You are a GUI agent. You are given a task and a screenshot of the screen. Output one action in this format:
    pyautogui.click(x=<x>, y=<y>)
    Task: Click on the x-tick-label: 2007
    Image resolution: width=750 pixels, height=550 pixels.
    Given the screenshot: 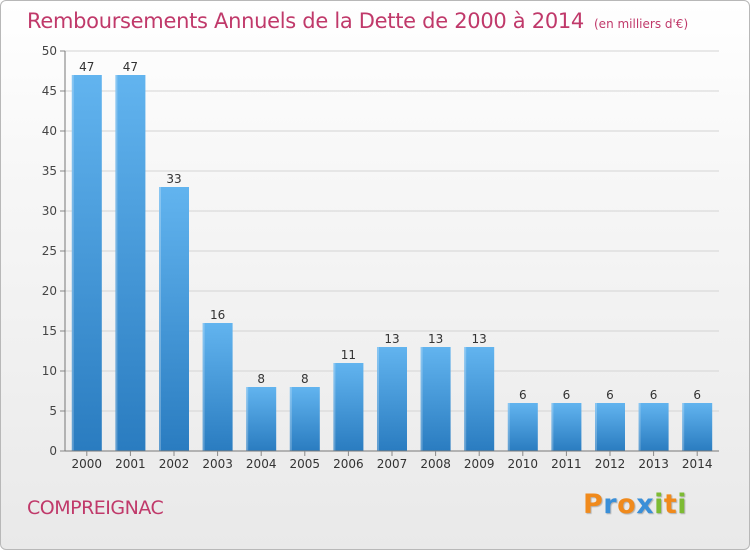 What is the action you would take?
    pyautogui.click(x=392, y=464)
    